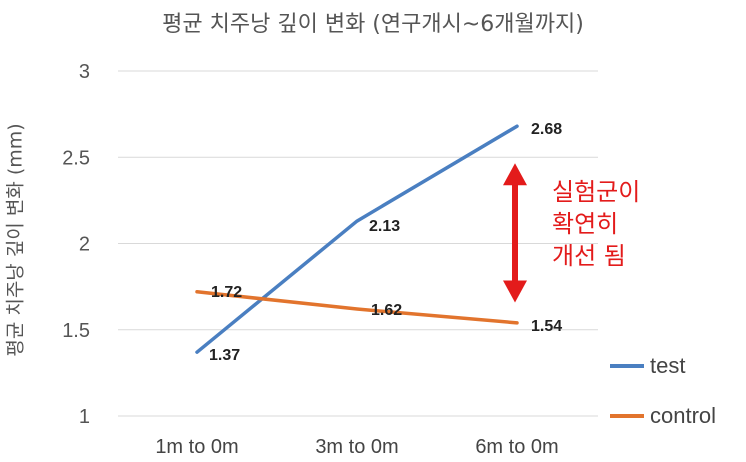 Image resolution: width=746 pixels, height=462 pixels. What do you see at coordinates (683, 415) in the screenshot?
I see `legend-label-control: control` at bounding box center [683, 415].